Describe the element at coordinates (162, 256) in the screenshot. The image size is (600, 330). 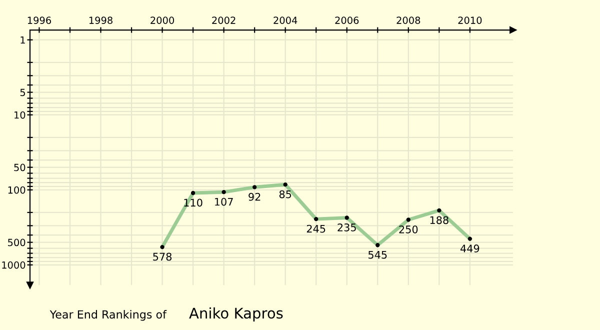
I see `data-label: 578` at that location.